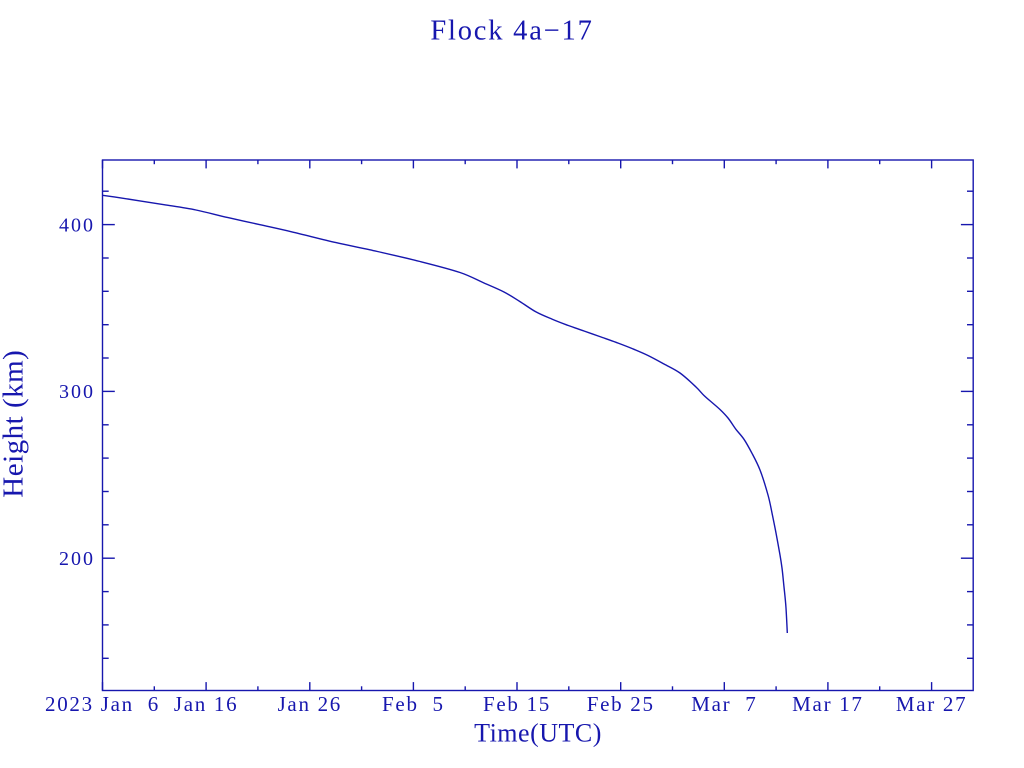 The height and width of the screenshot is (768, 1024). Describe the element at coordinates (724, 704) in the screenshot. I see `svg-text: Mar 7` at that location.